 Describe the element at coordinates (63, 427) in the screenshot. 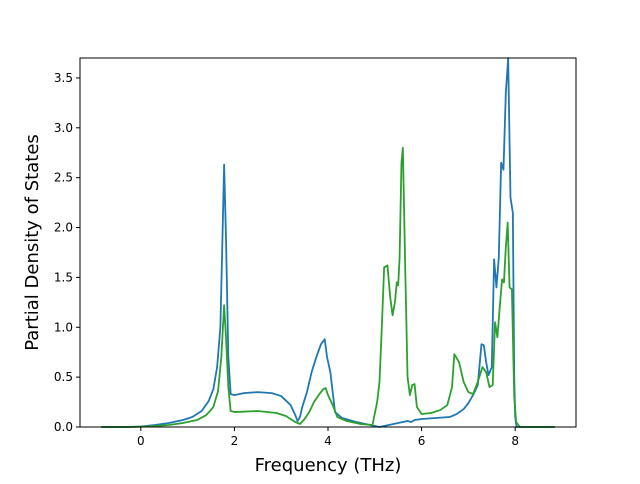

I see `y-tick-label: 0.0` at that location.